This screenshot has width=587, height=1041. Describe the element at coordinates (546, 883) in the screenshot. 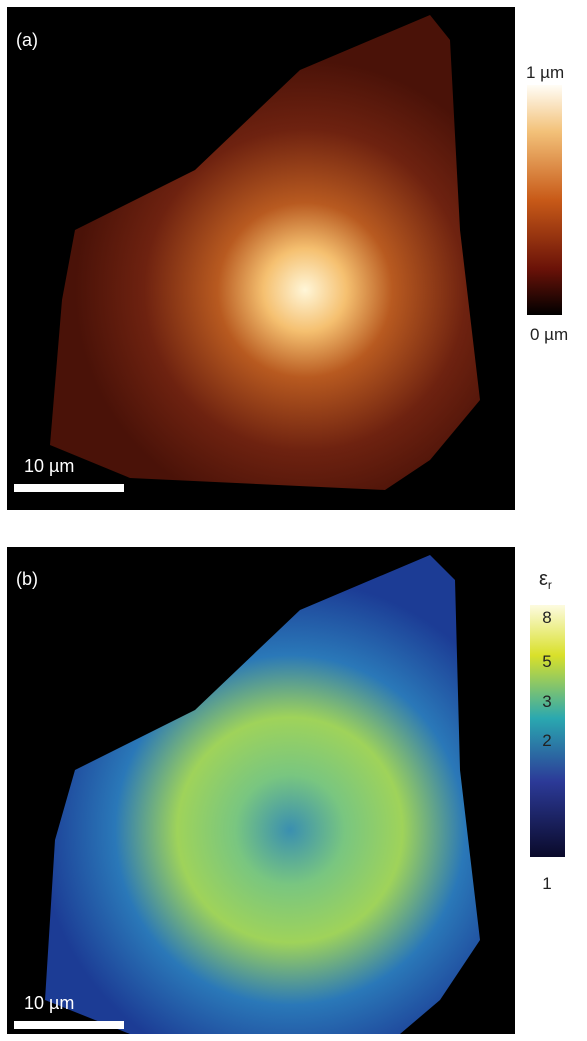

I see `colorbar-tick-label: 1` at that location.